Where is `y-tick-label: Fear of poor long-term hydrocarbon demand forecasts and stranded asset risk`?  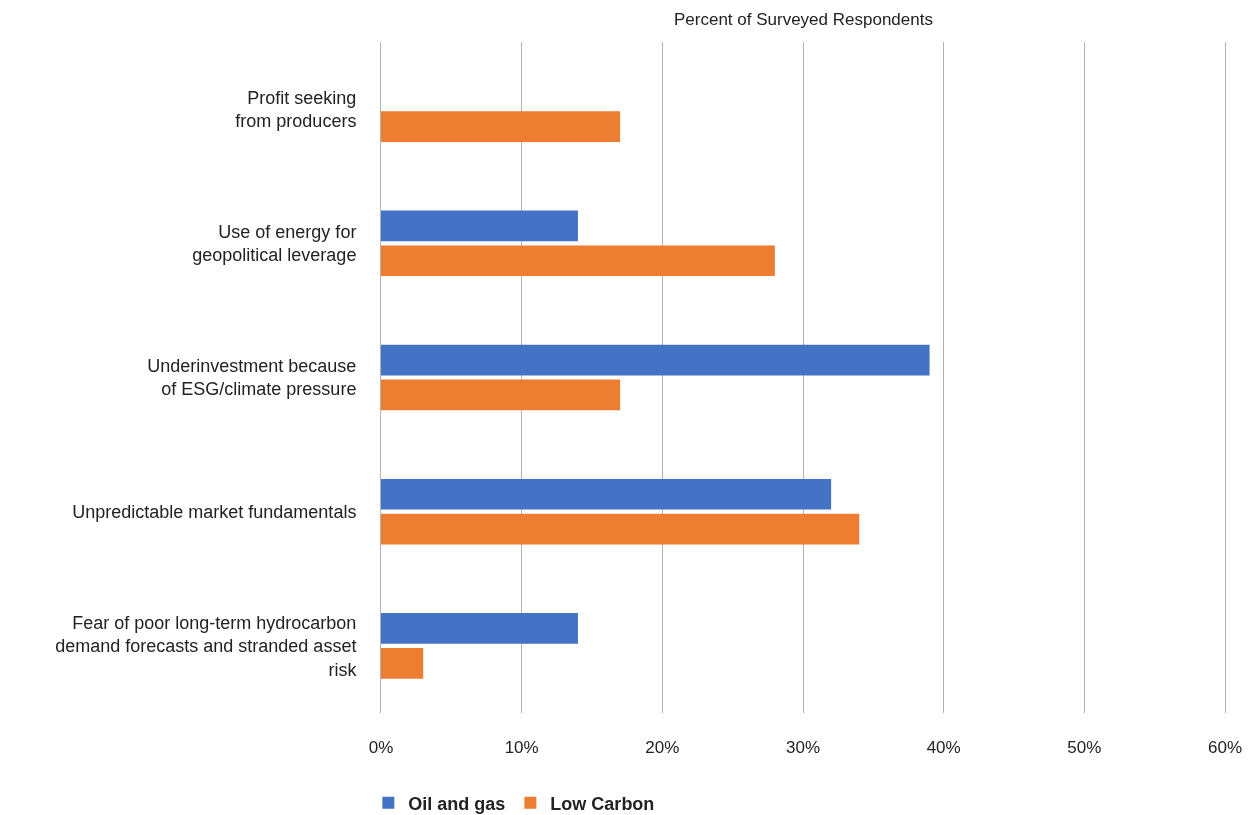
y-tick-label: Fear of poor long-term hydrocarbon demand forecasts and stranded asset risk is located at coordinates (206, 646).